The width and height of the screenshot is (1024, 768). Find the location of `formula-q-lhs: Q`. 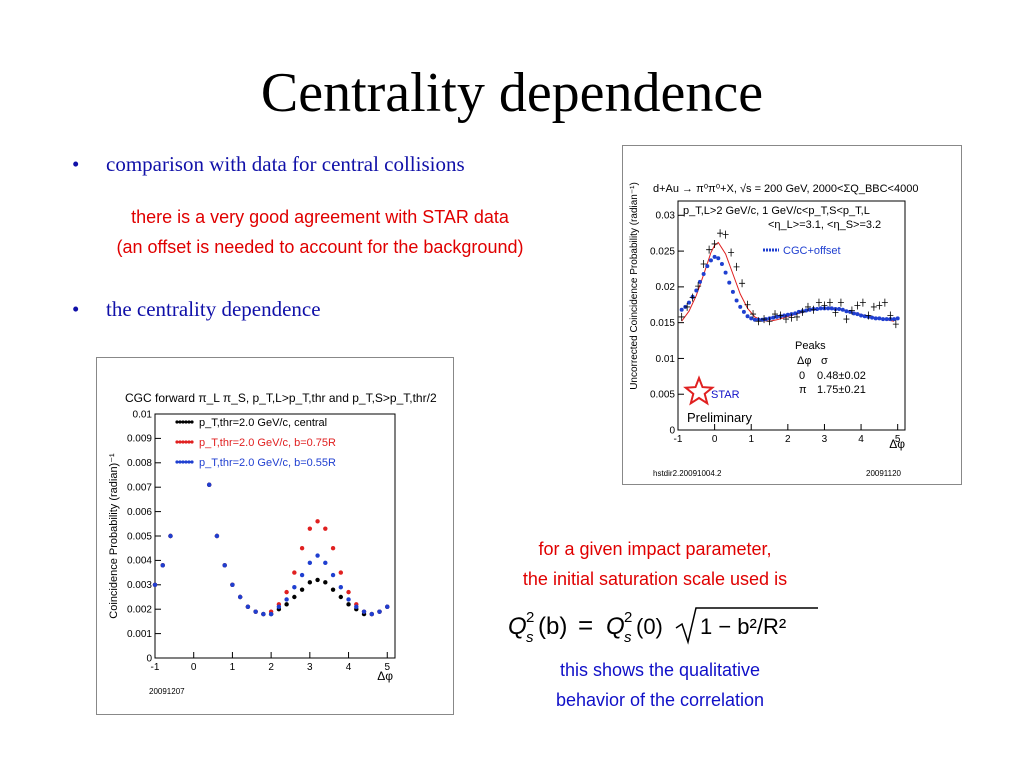

formula-q-lhs: Q is located at coordinates (517, 626).